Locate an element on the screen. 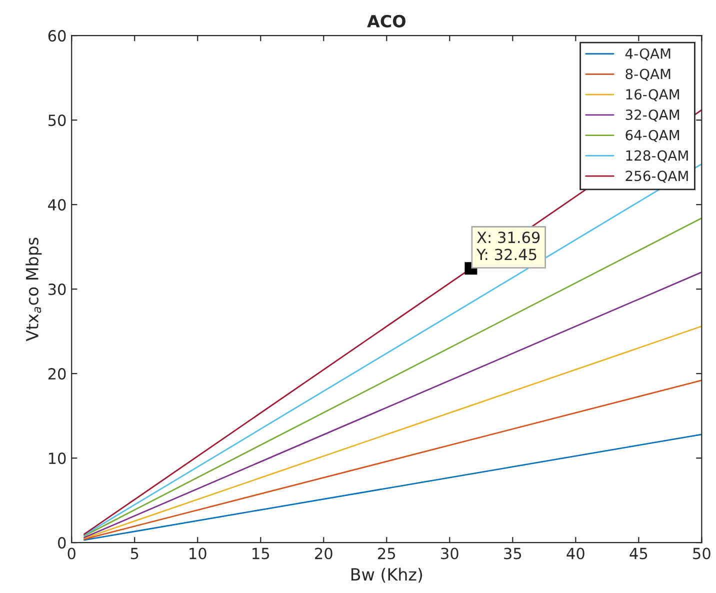 The height and width of the screenshot is (593, 716). y-tick-label: 20 is located at coordinates (57, 374).